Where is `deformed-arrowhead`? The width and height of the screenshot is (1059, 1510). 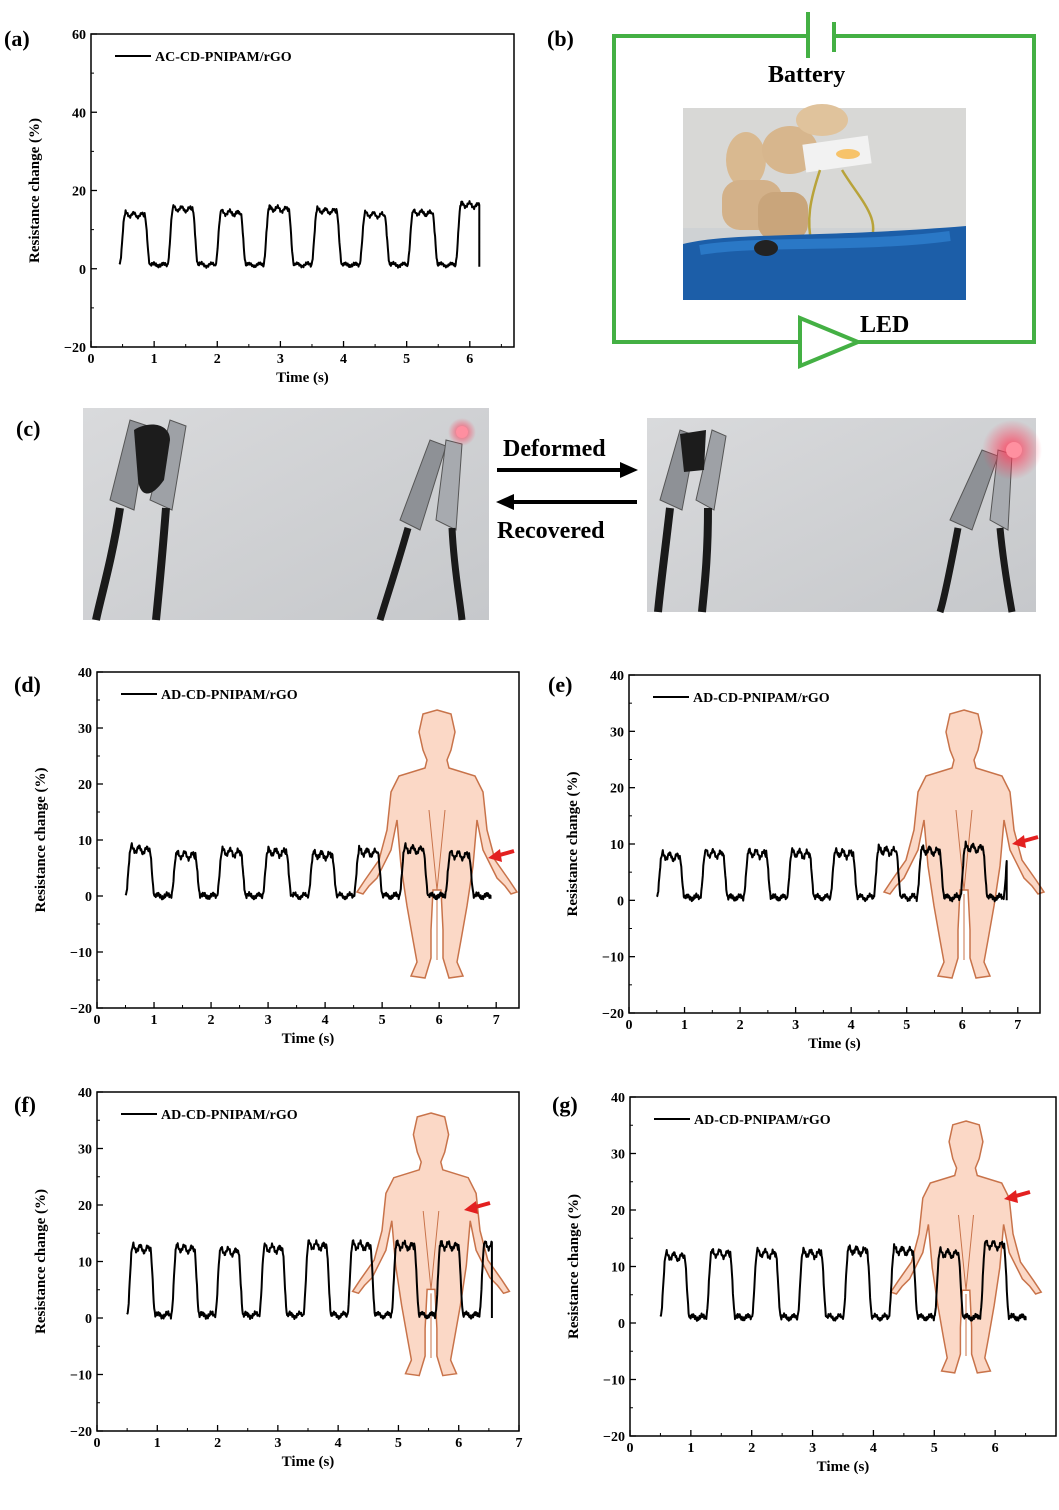
deformed-arrowhead is located at coordinates (629, 470).